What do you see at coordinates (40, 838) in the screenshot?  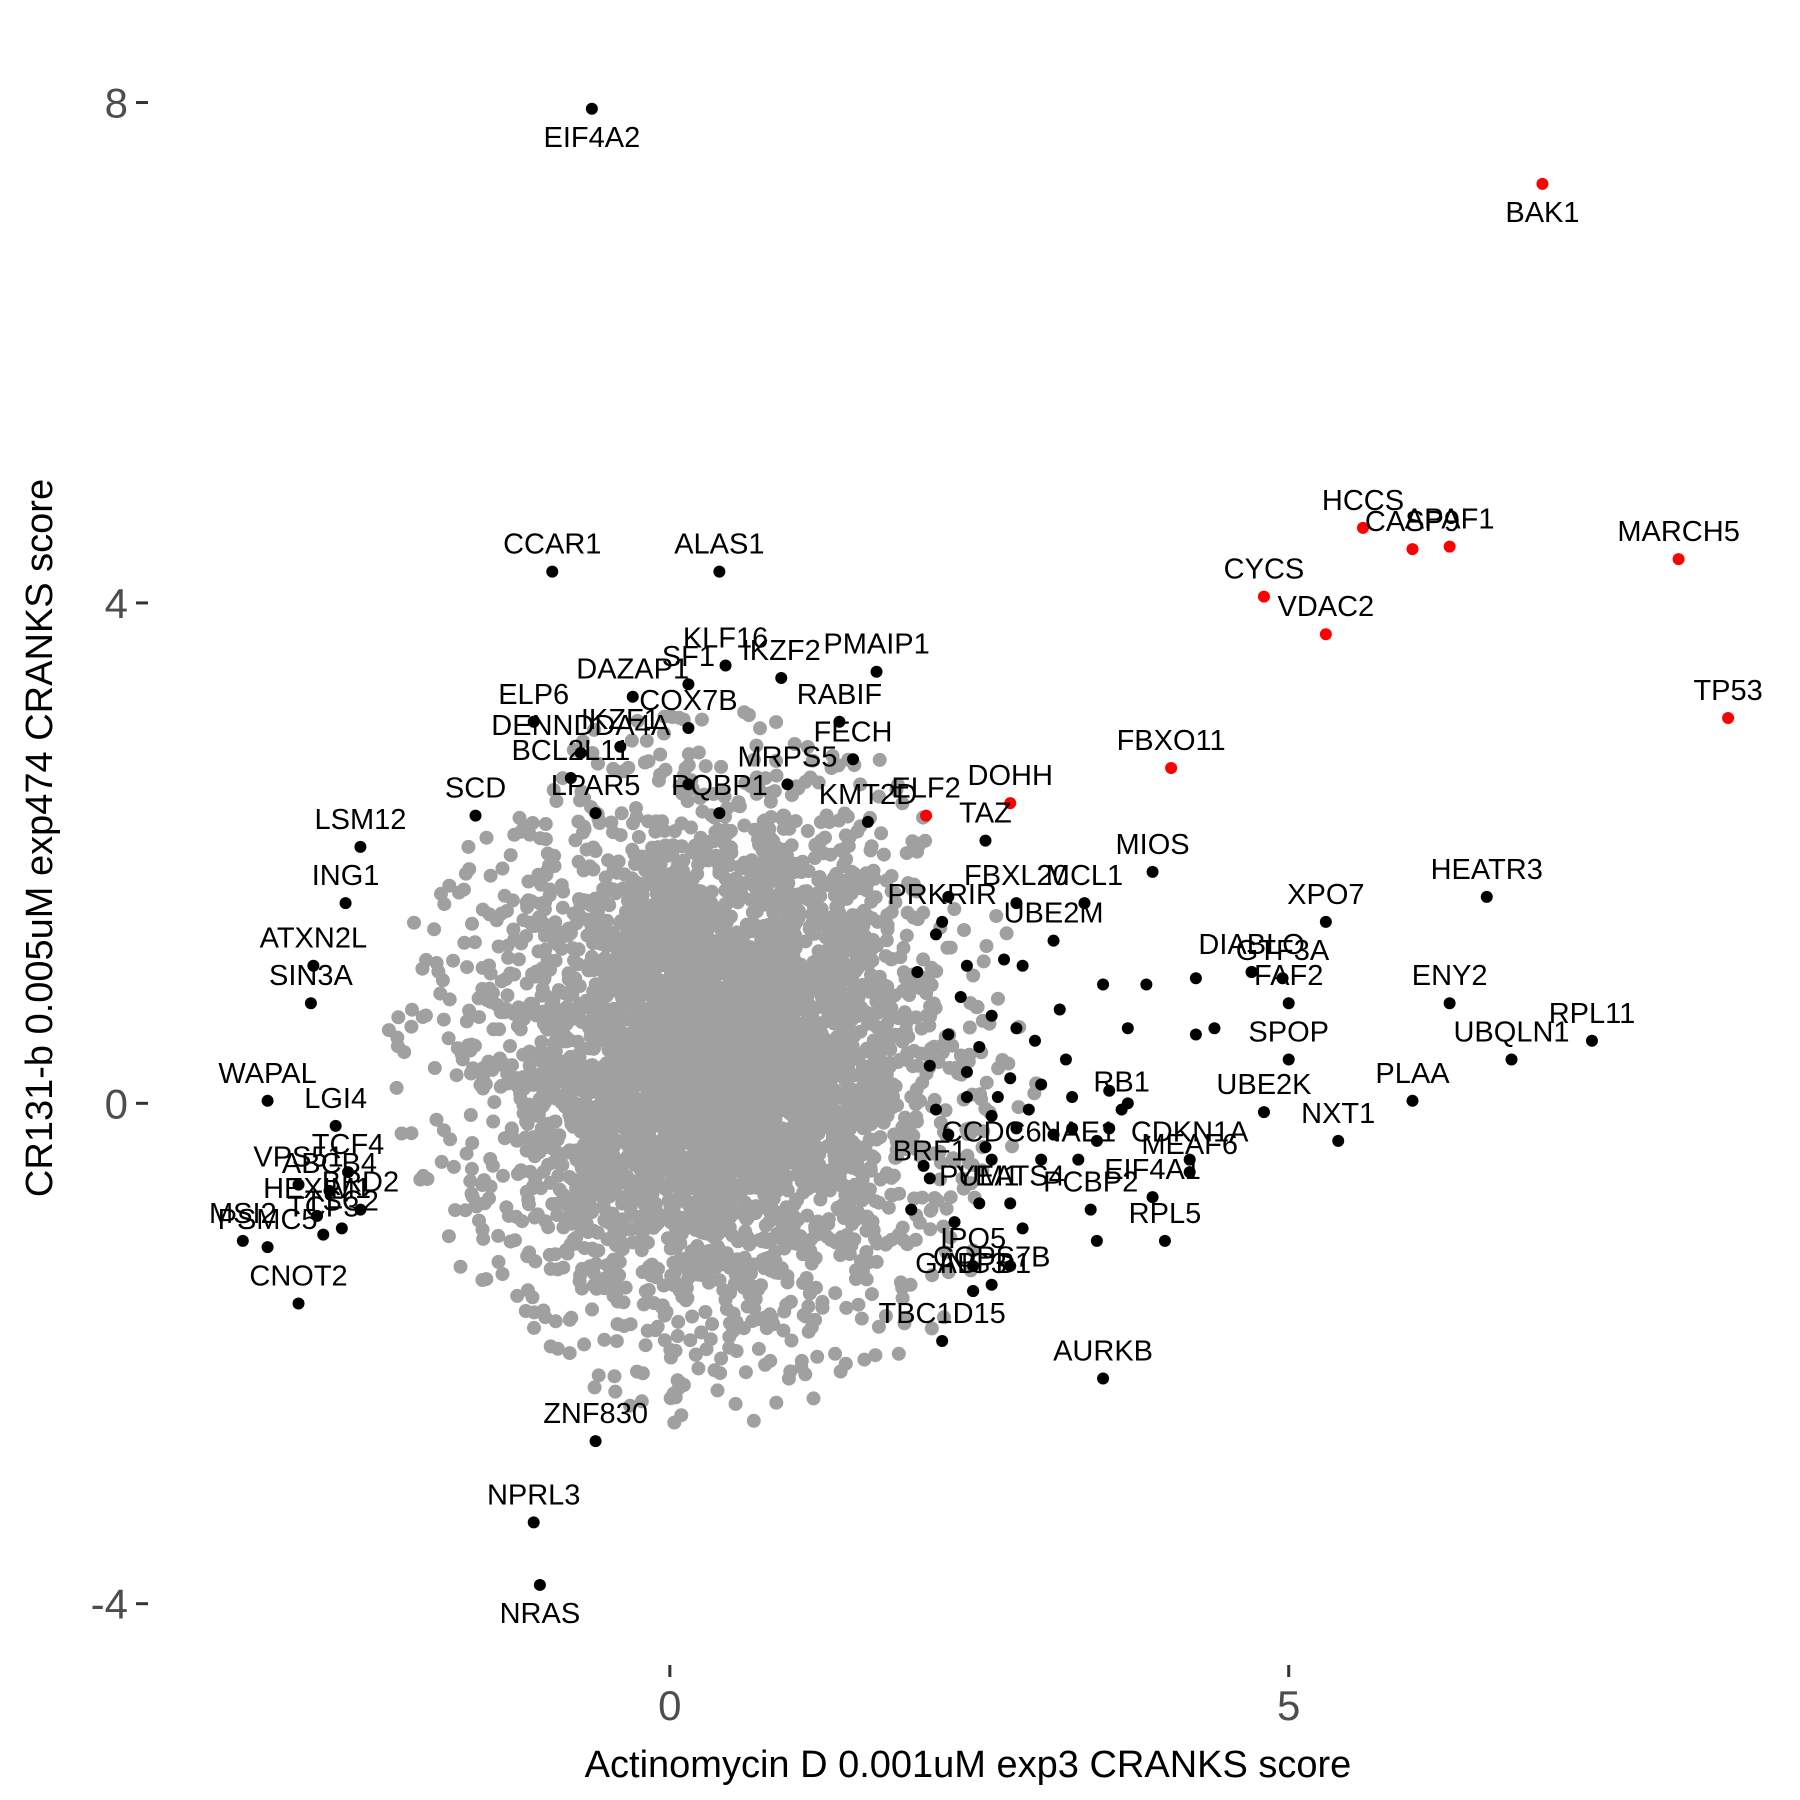 I see `y-axis-title: CR131-b 0.005uM exp474 CRANKS score` at bounding box center [40, 838].